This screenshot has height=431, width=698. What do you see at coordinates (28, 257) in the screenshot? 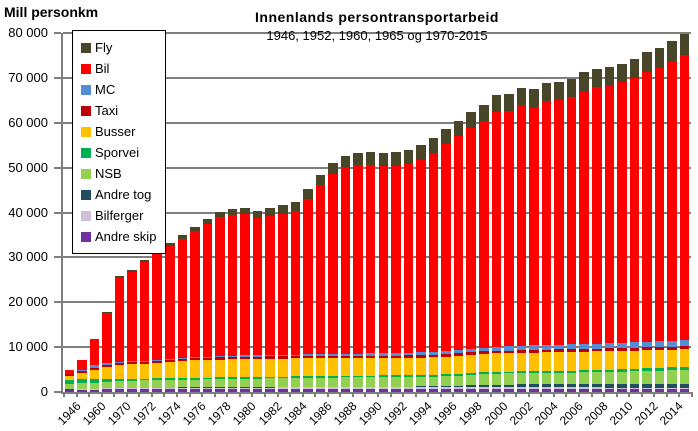
I see `y-axis-label: 30 000` at bounding box center [28, 257].